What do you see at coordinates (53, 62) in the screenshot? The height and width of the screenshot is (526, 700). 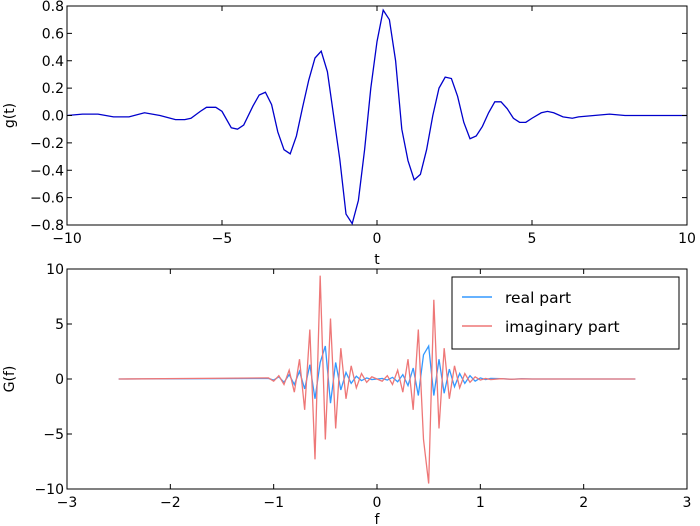 I see `y-tick-label: 0.4` at bounding box center [53, 62].